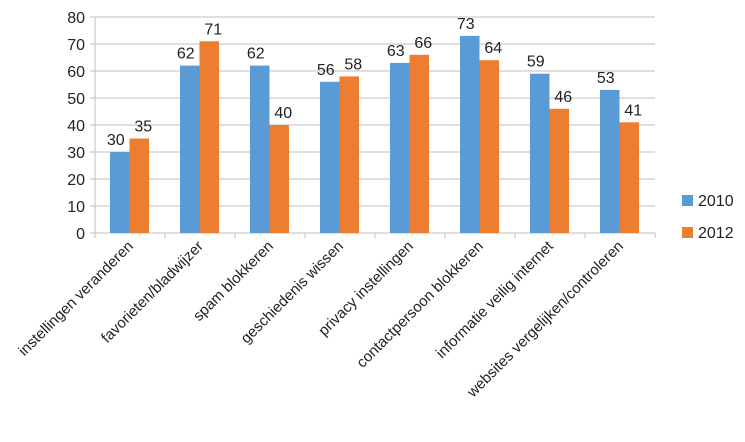 The image size is (745, 442). Describe the element at coordinates (283, 113) in the screenshot. I see `data-label: 40` at that location.